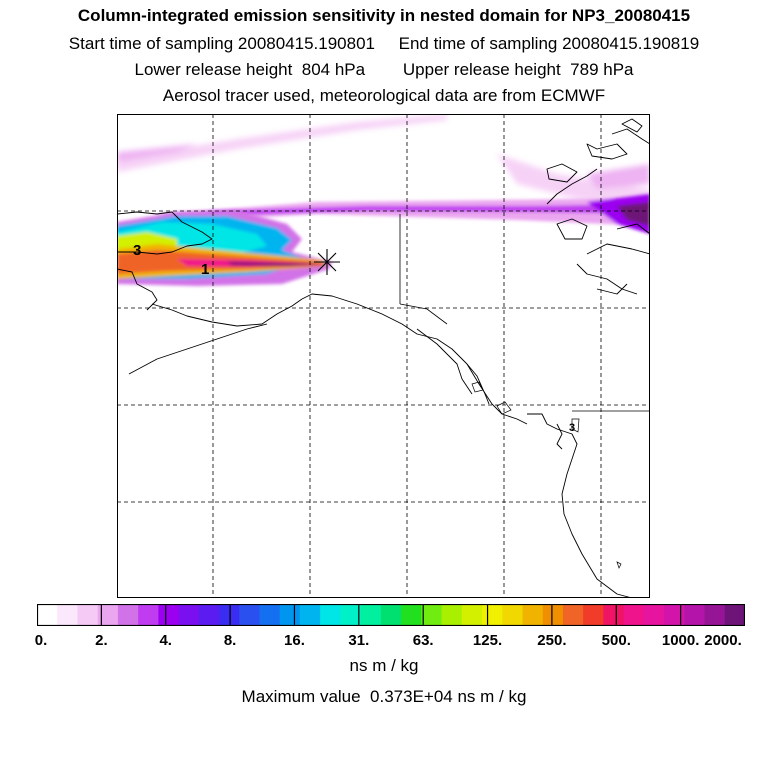 This screenshot has width=768, height=768. I want to click on colorbar-tick-label: 0., so click(41, 640).